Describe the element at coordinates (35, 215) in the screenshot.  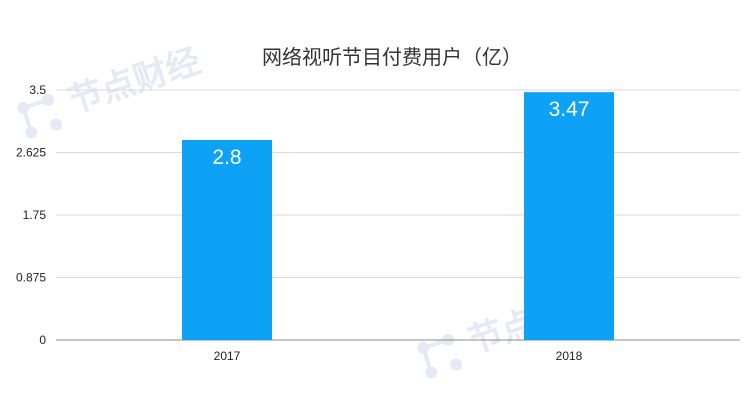
I see `y-tick-label: 1.75` at that location.